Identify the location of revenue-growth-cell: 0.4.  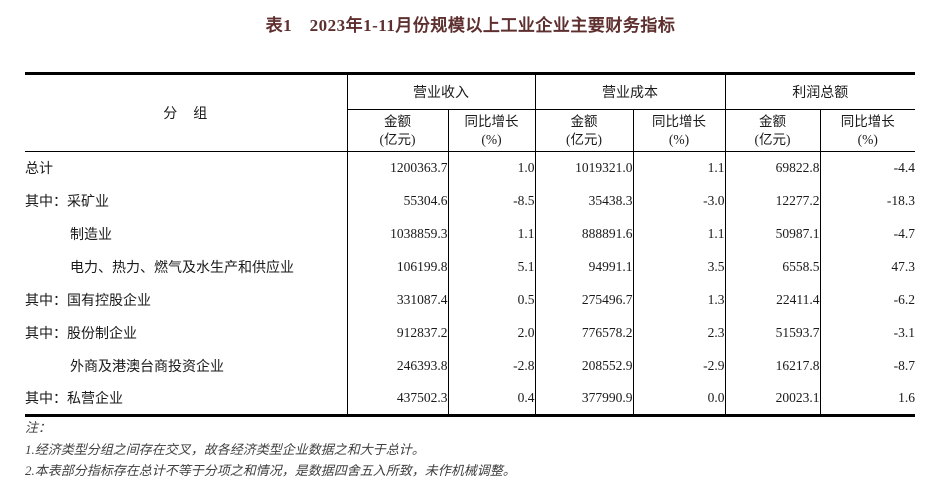
(491, 399).